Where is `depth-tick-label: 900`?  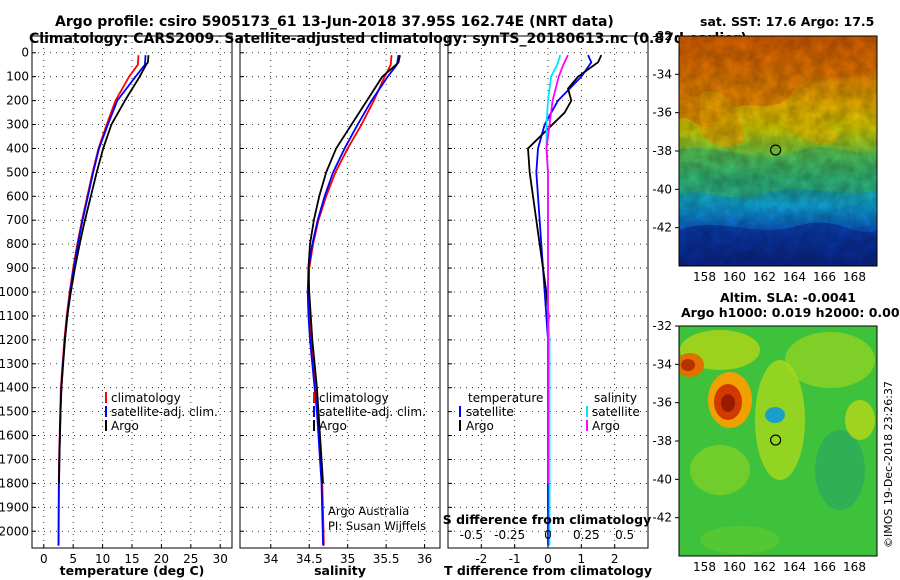
depth-tick-label: 900 is located at coordinates (17, 268).